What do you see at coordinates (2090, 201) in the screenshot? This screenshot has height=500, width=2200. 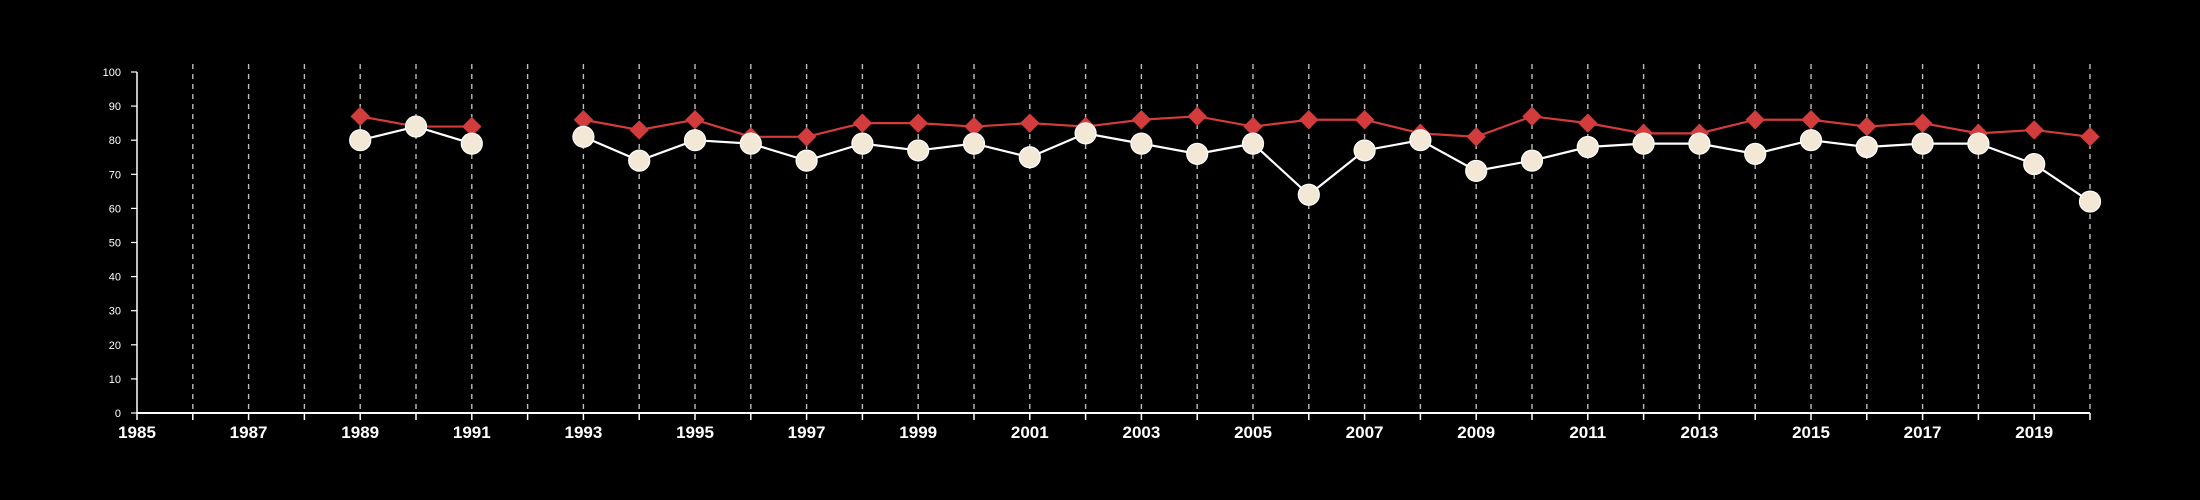 I see `circle-point-2020` at bounding box center [2090, 201].